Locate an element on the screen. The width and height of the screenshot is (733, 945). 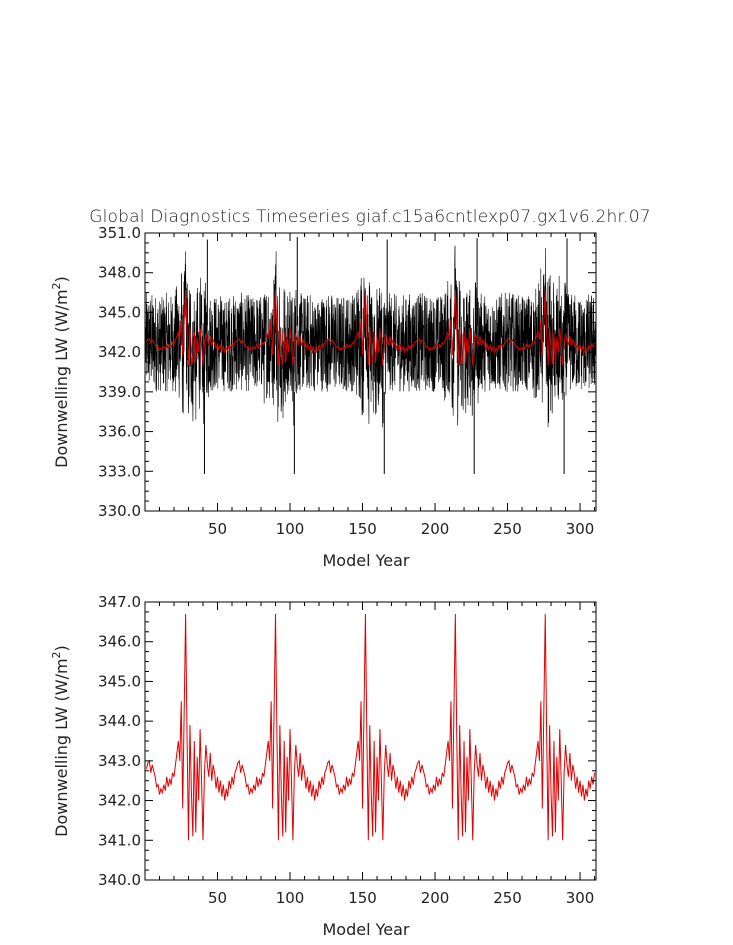
top-x-axis-title: Model Year is located at coordinates (366, 560).